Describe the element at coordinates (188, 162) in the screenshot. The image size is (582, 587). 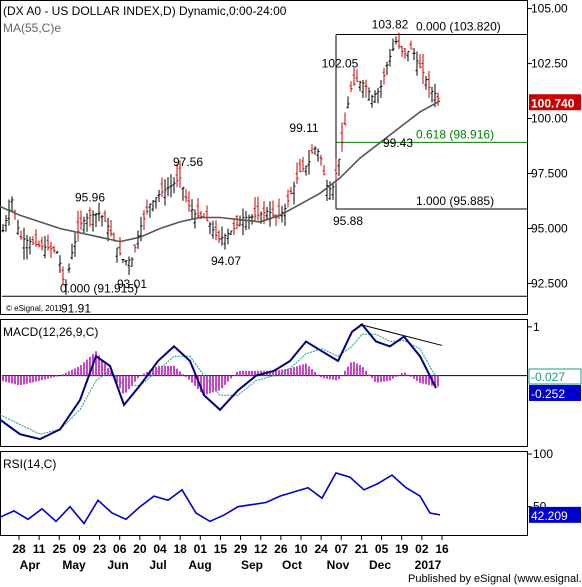
I see `swing-label: 97.56` at that location.